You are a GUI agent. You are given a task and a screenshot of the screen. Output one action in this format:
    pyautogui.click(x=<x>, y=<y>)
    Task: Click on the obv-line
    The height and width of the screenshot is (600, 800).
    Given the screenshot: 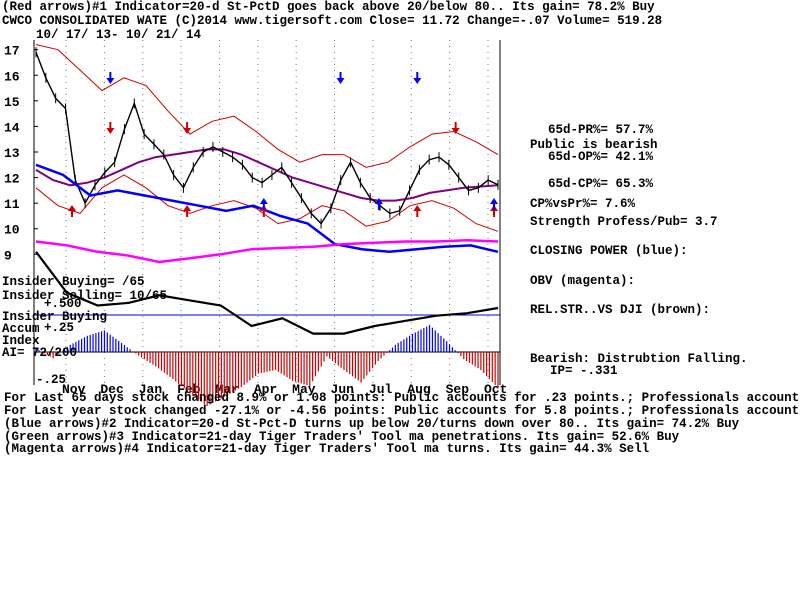 What is the action you would take?
    pyautogui.click(x=267, y=251)
    